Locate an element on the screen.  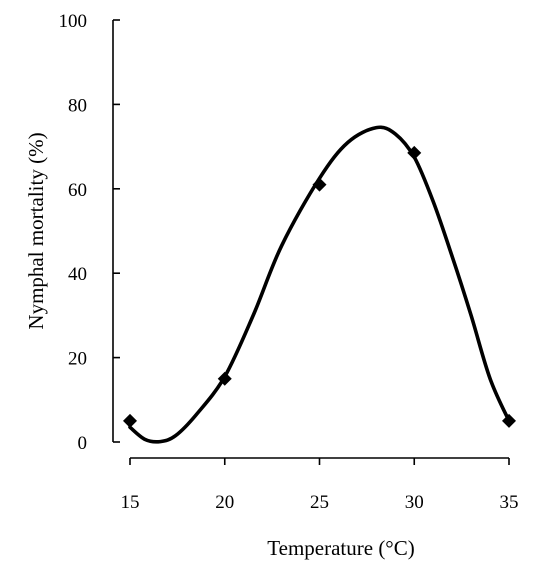
x-tick-label: 20 is located at coordinates (224, 502).